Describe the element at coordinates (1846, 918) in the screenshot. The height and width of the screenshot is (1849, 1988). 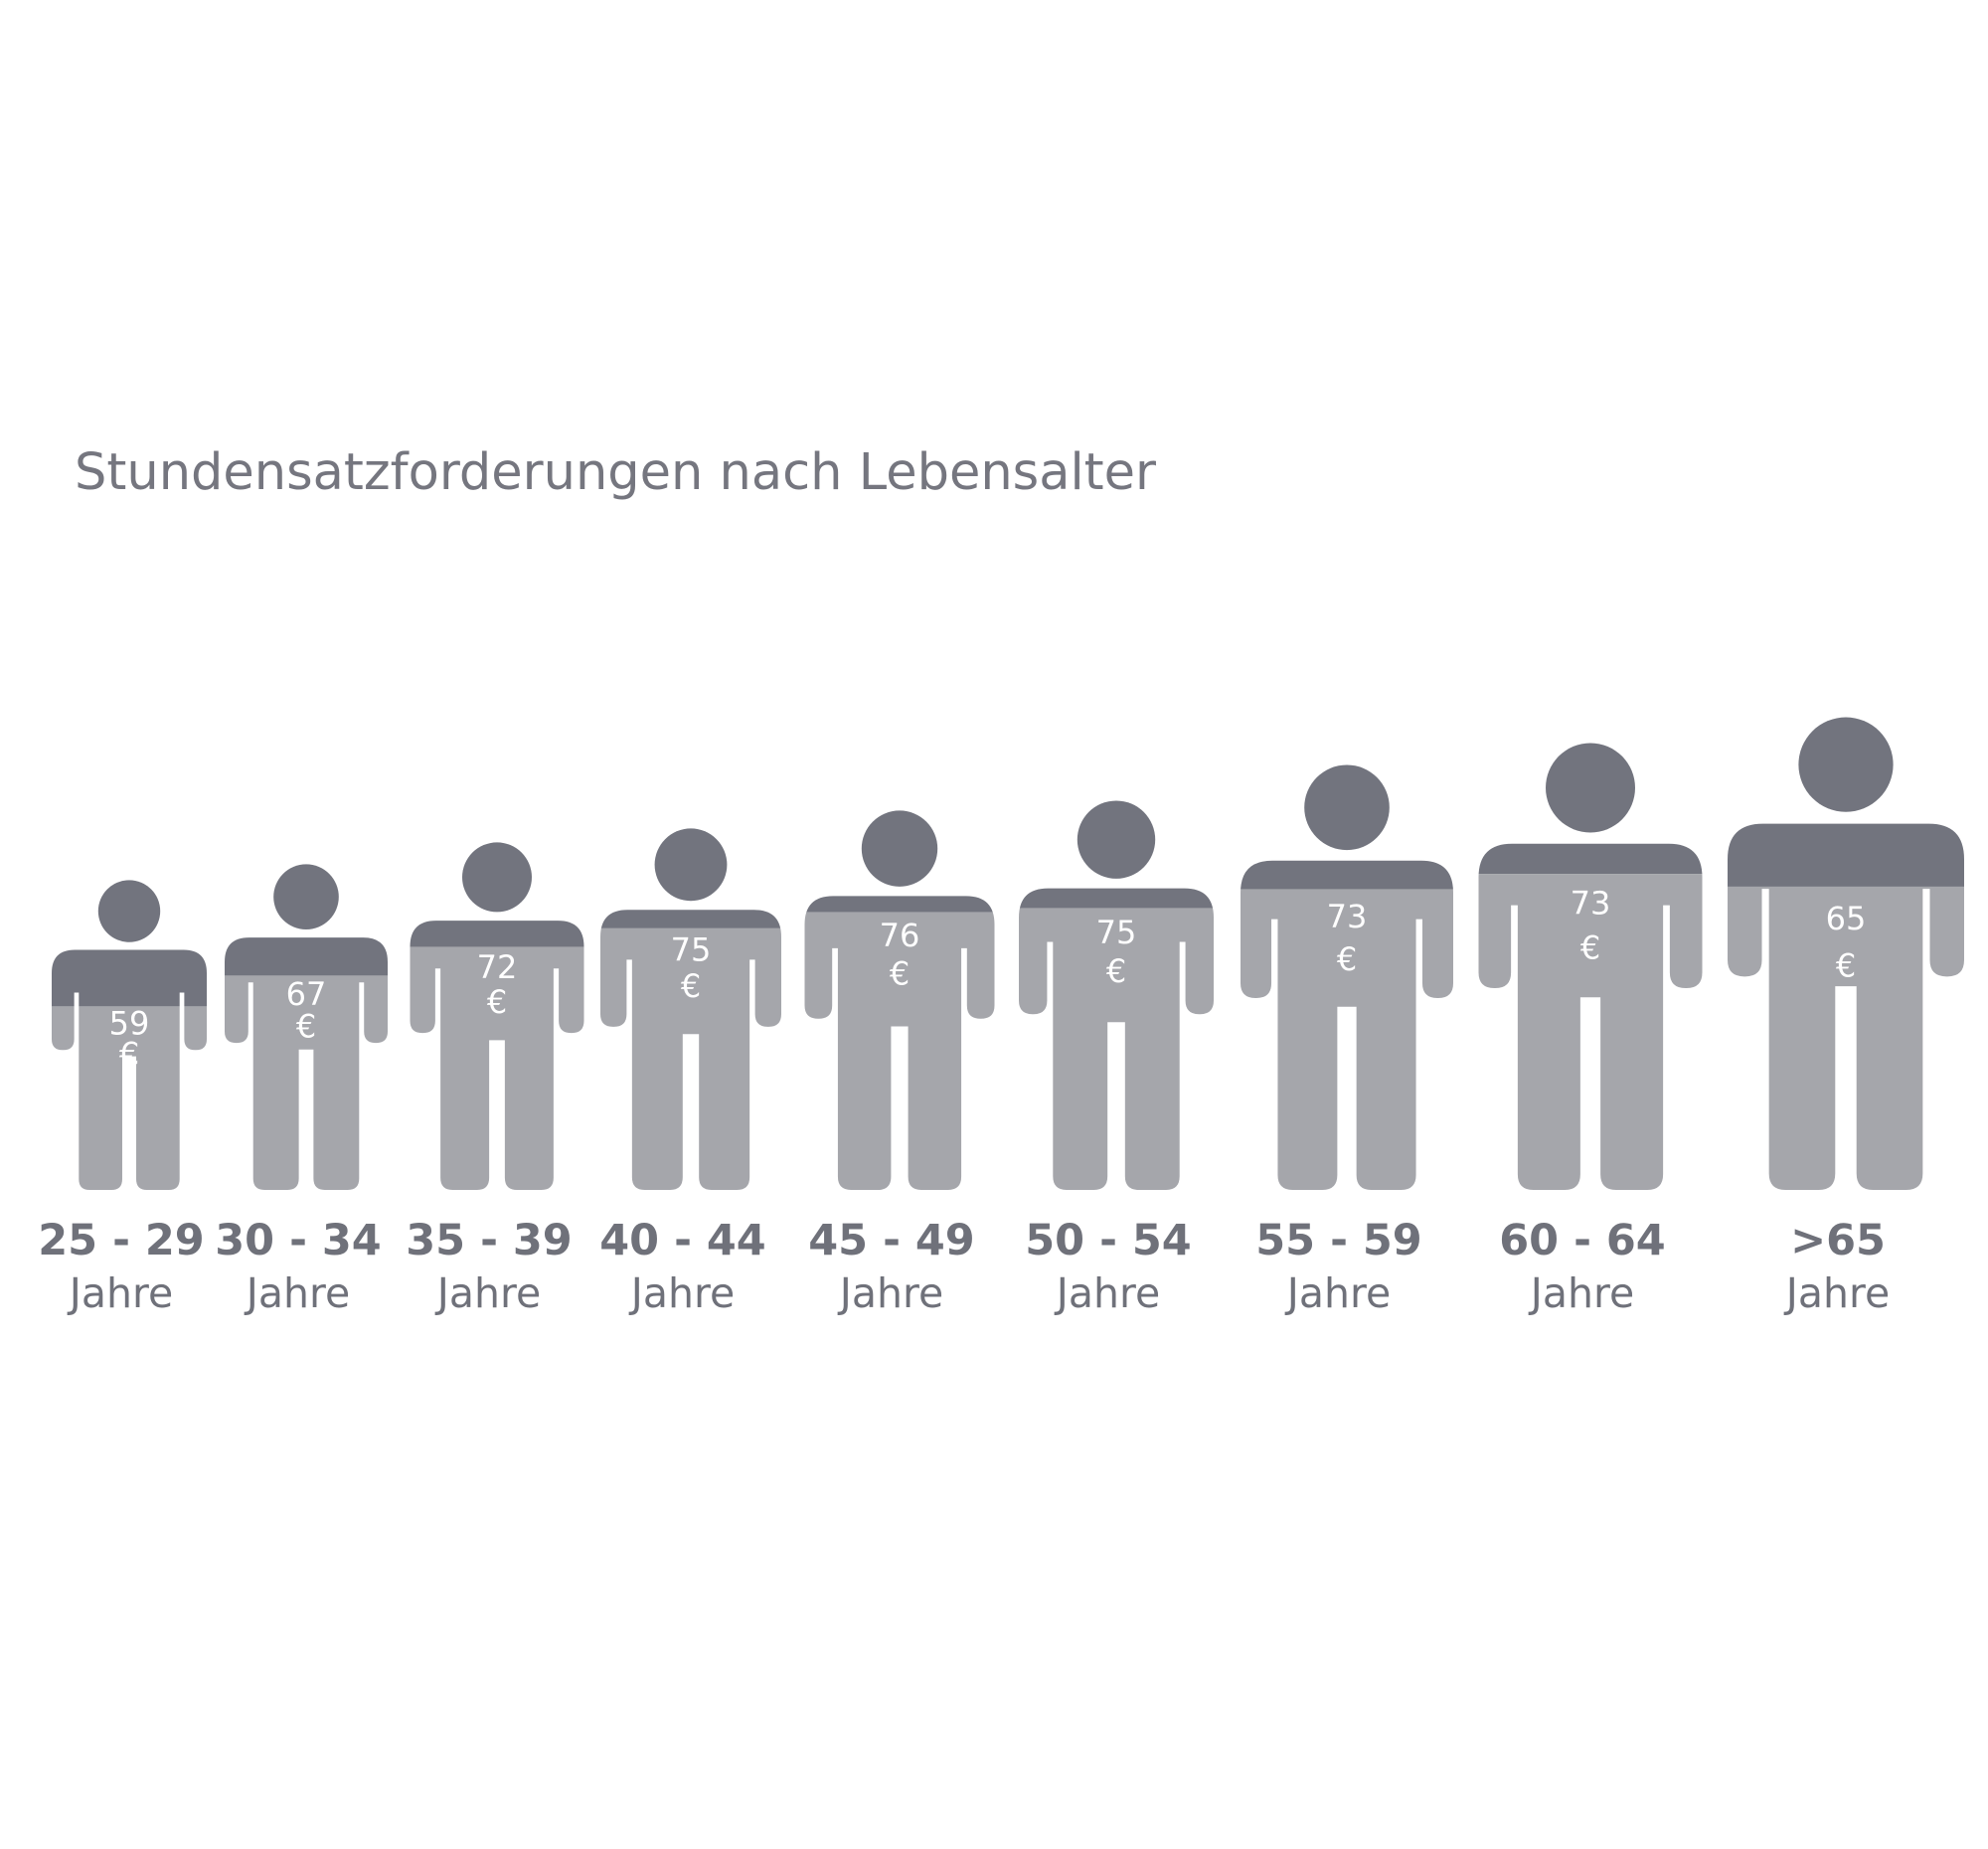
I see `value-label: 65` at that location.